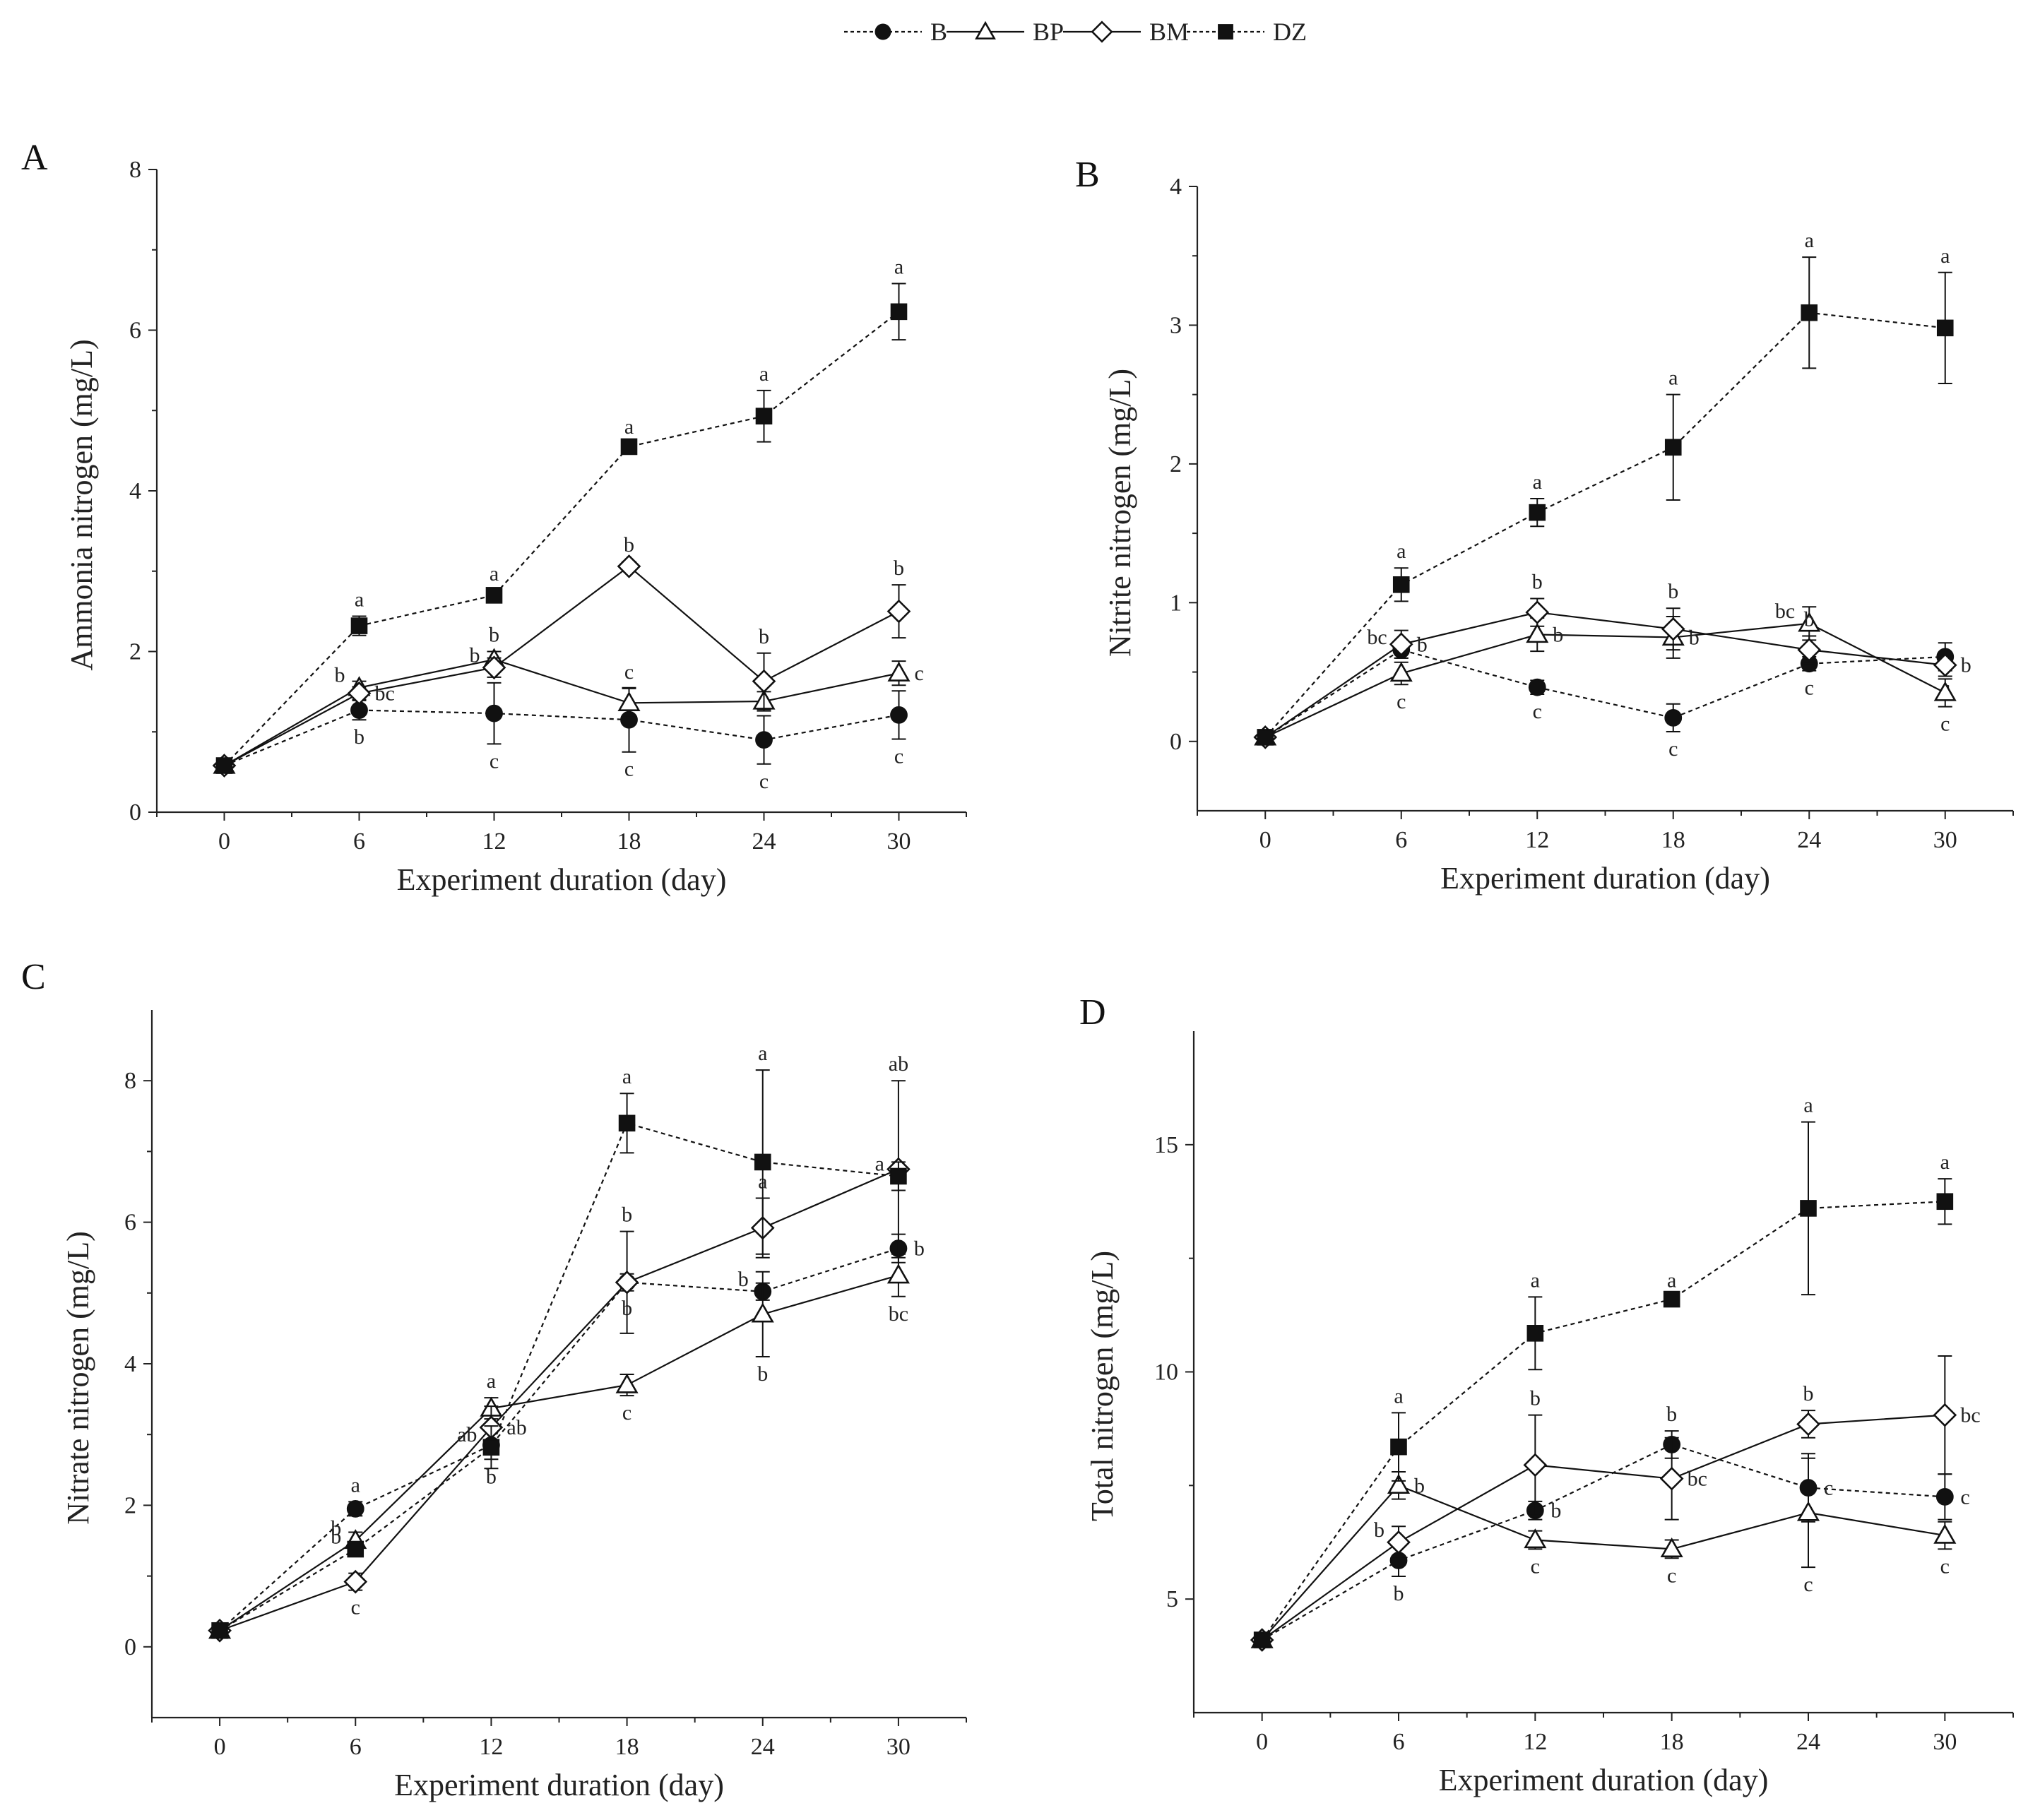  I want to click on legend-label-dz: DZ, so click(1290, 32).